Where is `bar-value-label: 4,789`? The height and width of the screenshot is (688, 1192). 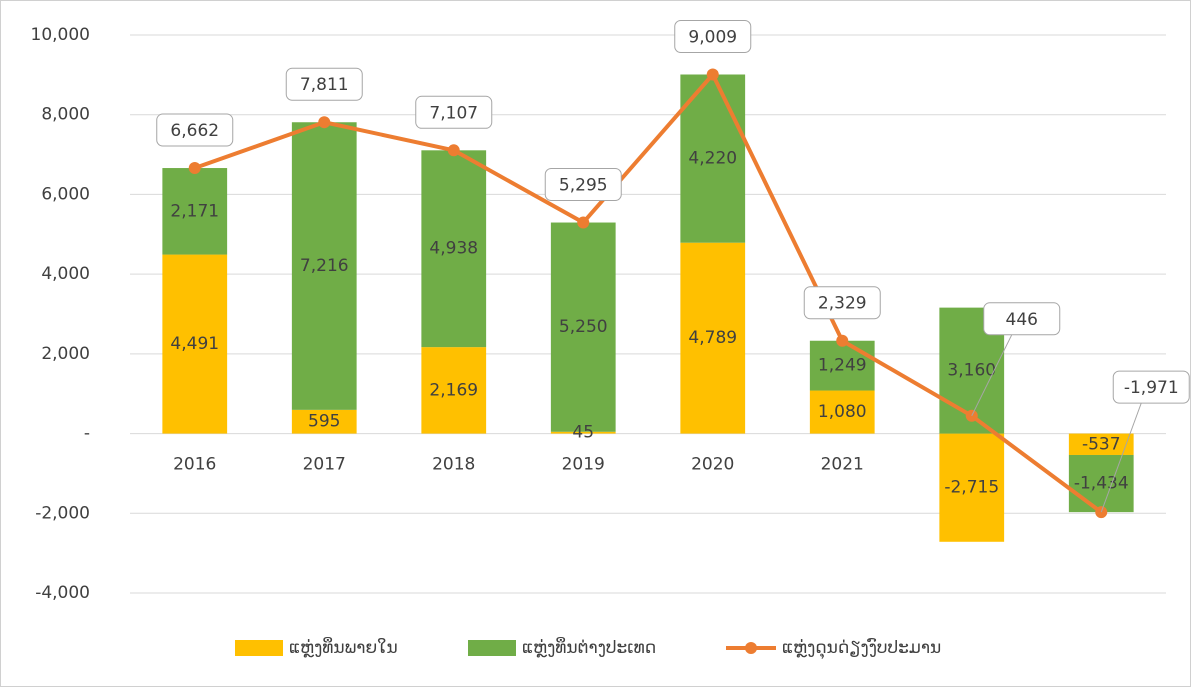 bar-value-label: 4,789 is located at coordinates (712, 338).